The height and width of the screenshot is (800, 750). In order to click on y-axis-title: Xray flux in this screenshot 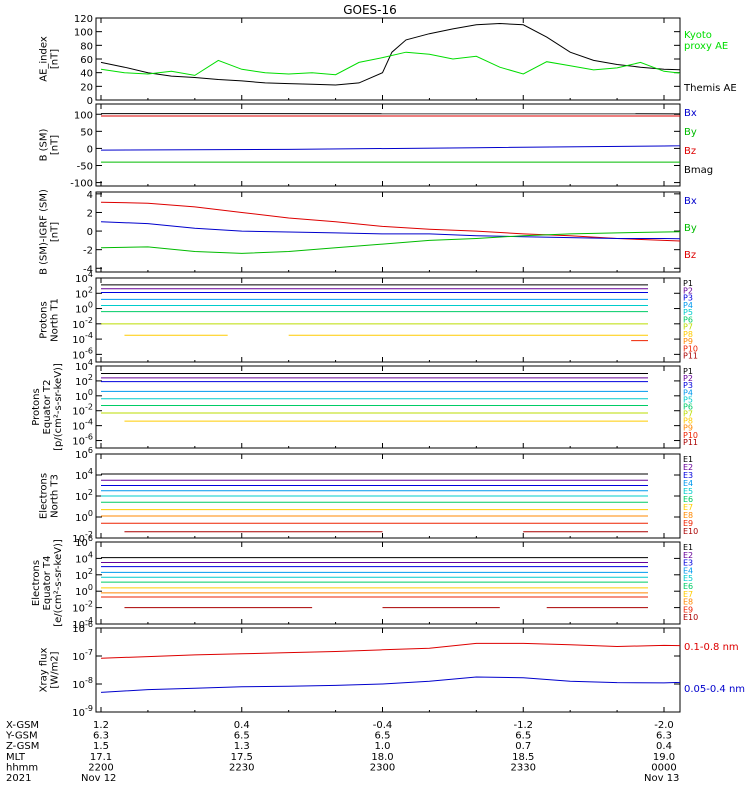, I will do `click(44, 670)`.